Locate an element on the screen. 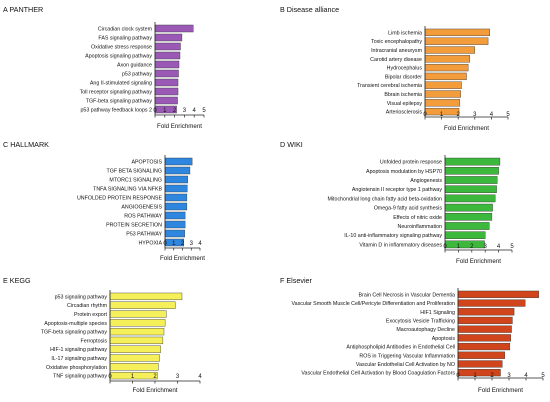 This screenshot has height=402, width=550. category-label: TGF BETA SIGNALING is located at coordinates (134, 172).